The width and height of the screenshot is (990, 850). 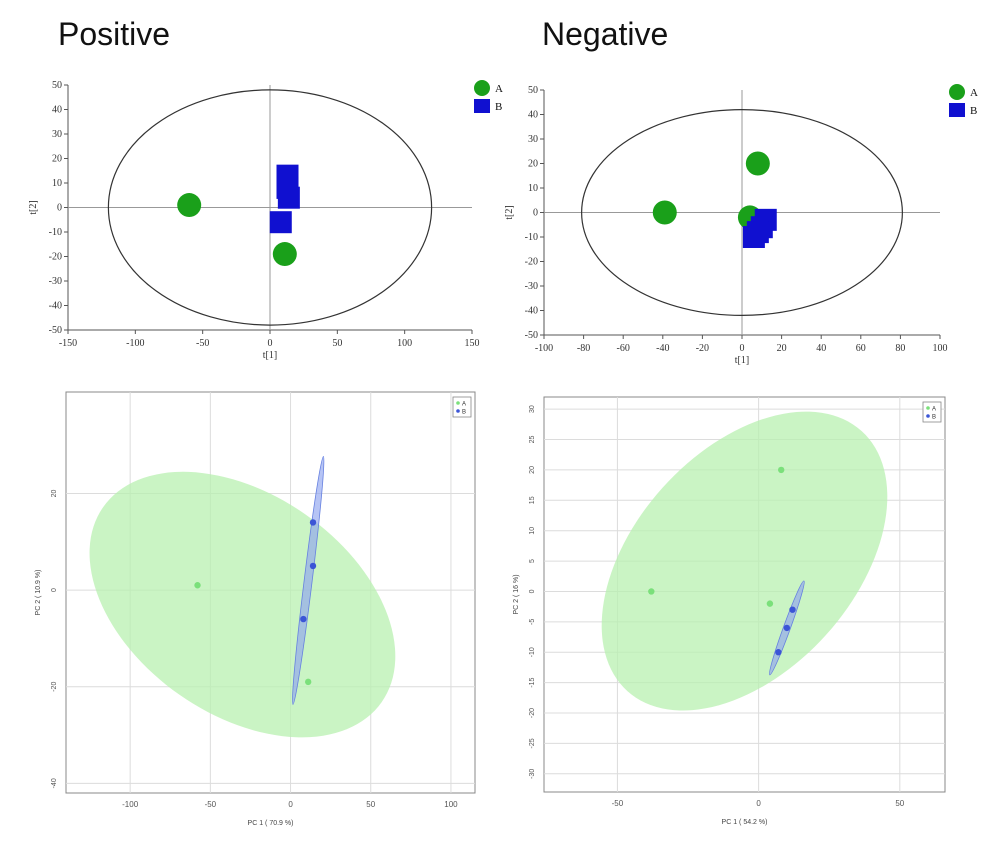 What do you see at coordinates (271, 823) in the screenshot?
I see `x-axis-label: PC 1 ( 70.9 %)` at bounding box center [271, 823].